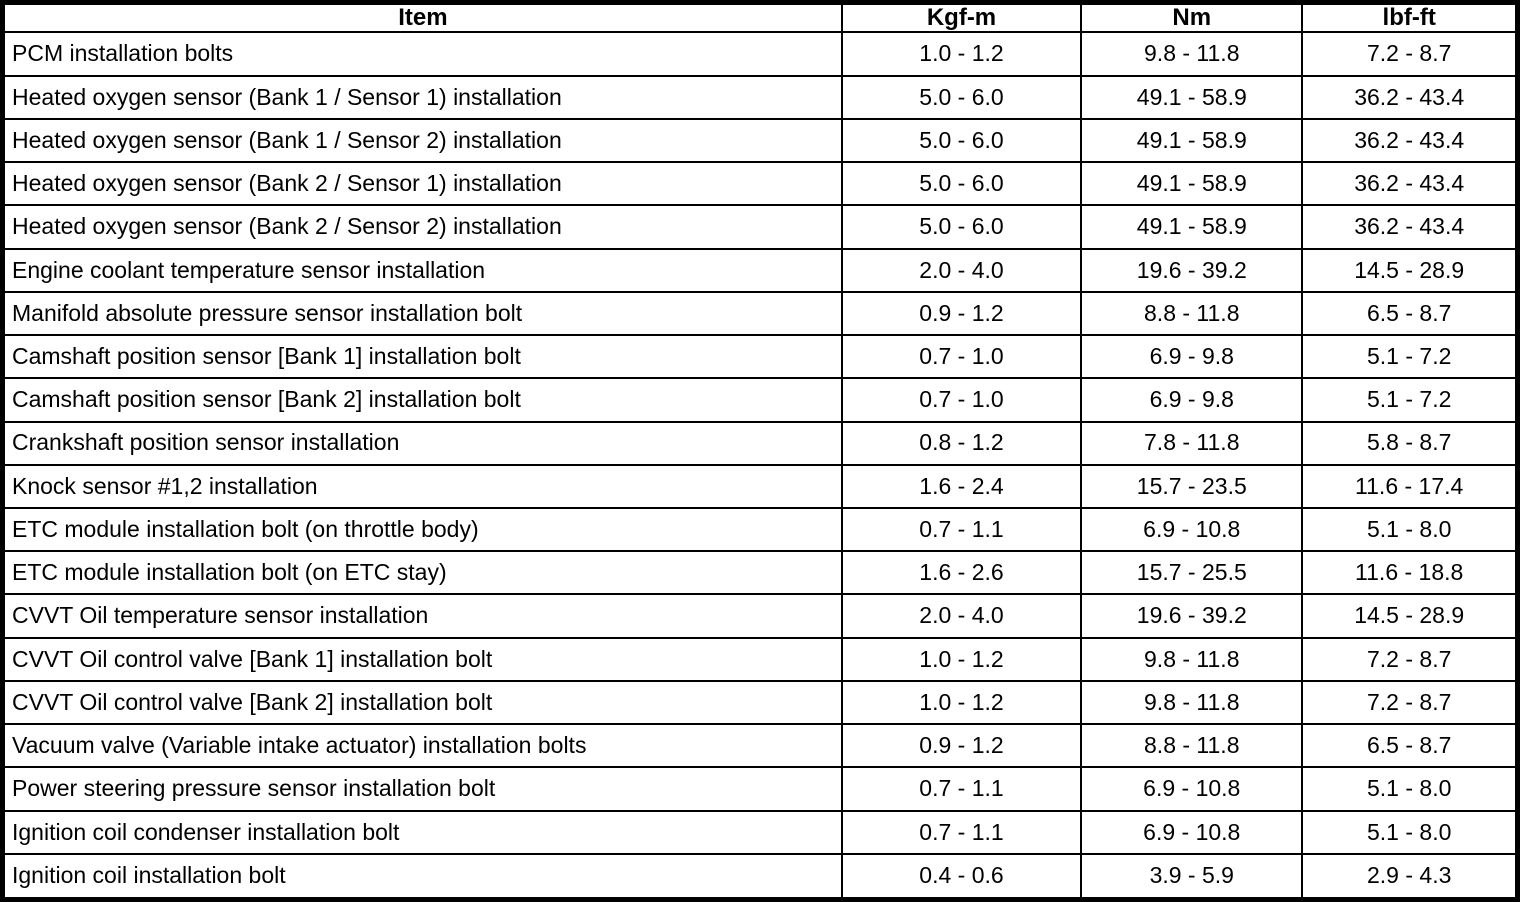 The height and width of the screenshot is (902, 1520). What do you see at coordinates (961, 573) in the screenshot?
I see `kgf-m-cell: 1.6 - 2.6` at bounding box center [961, 573].